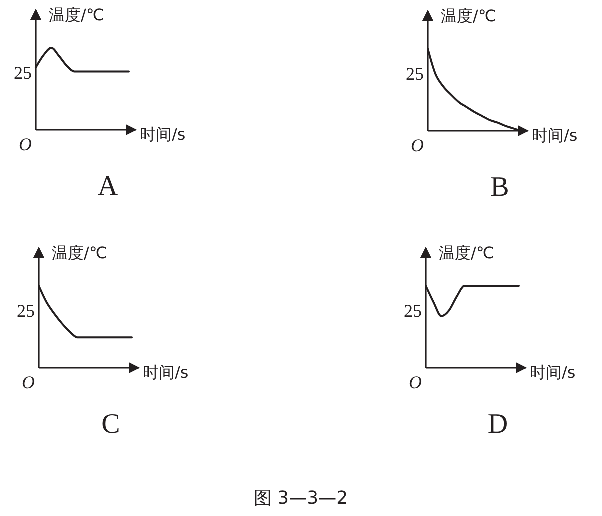  What do you see at coordinates (500, 187) in the screenshot?
I see `text: B` at bounding box center [500, 187].